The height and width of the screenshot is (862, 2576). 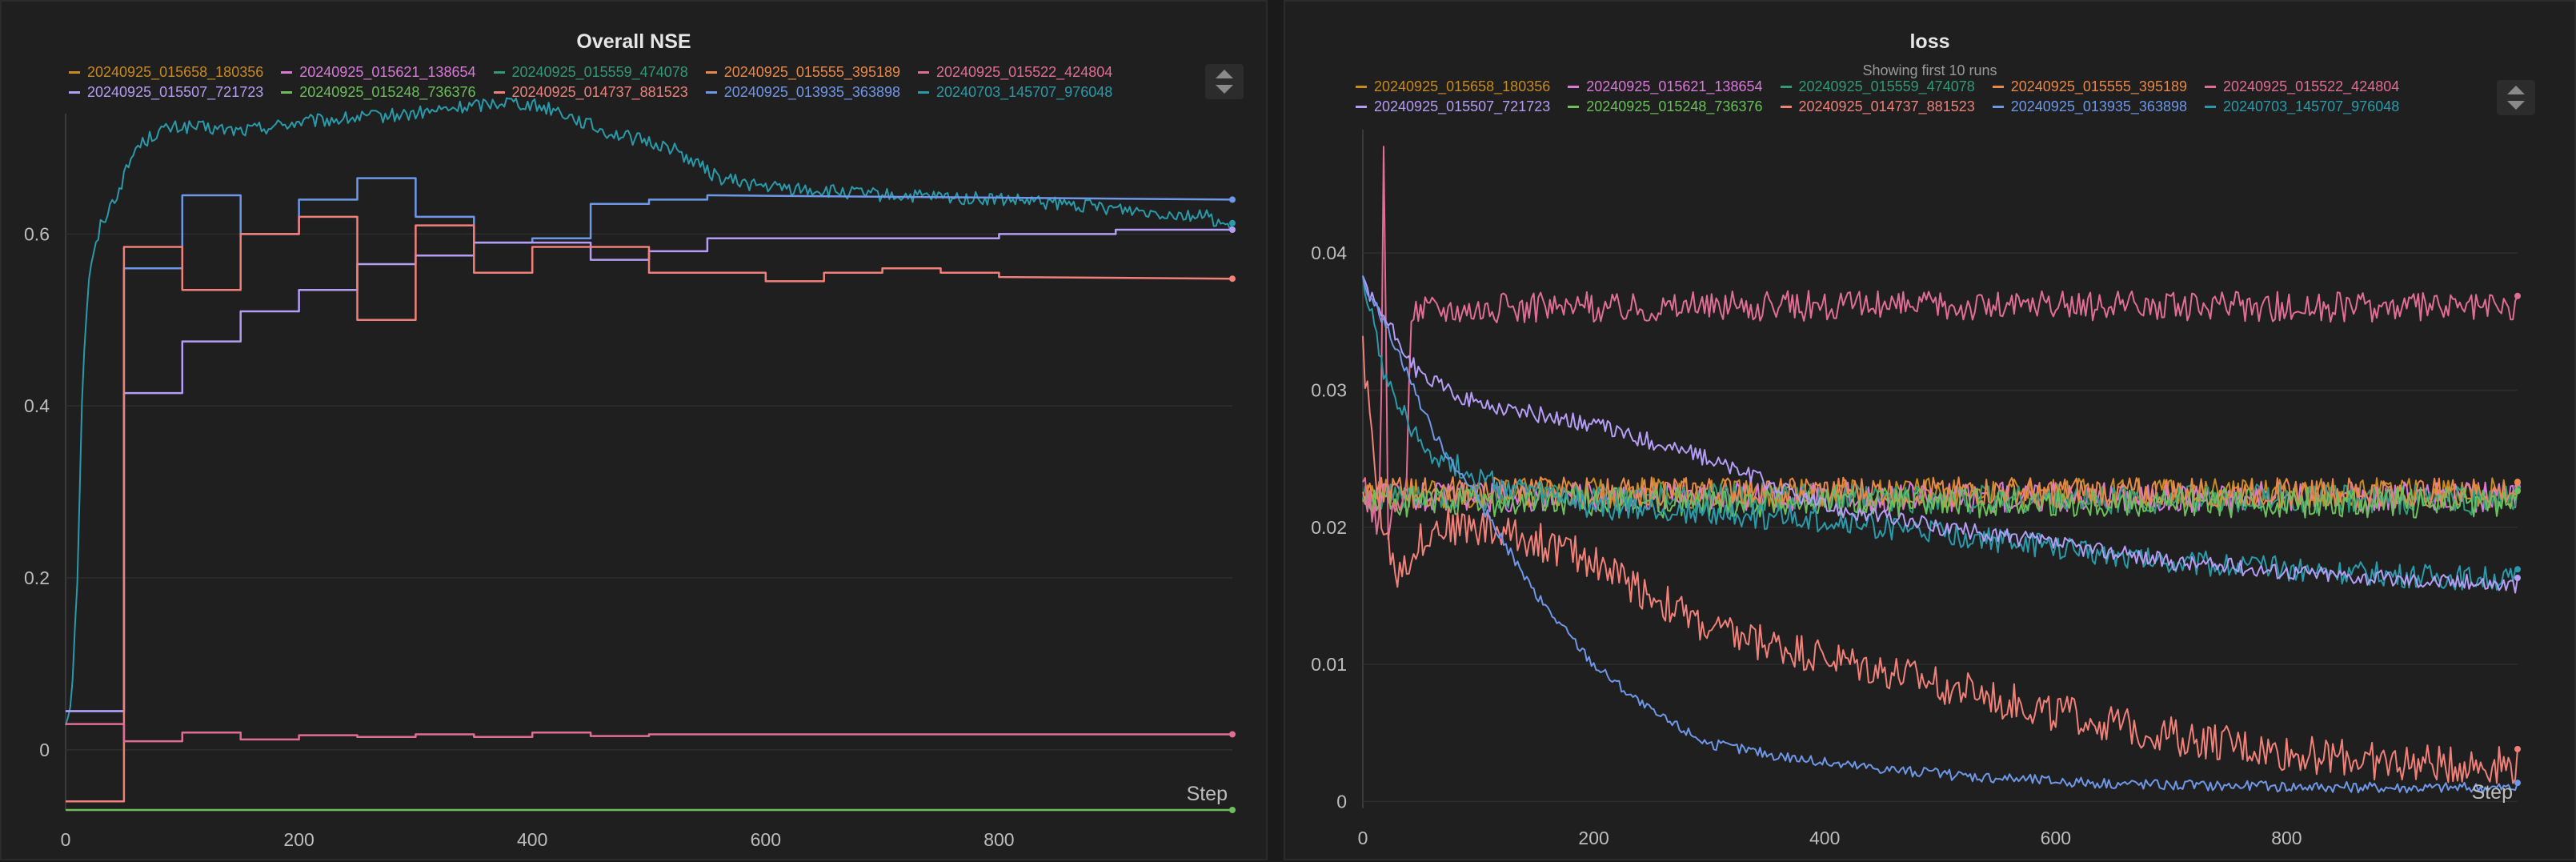 I want to click on chart-subtitle: Showing first 10 runs, so click(x=1929, y=70).